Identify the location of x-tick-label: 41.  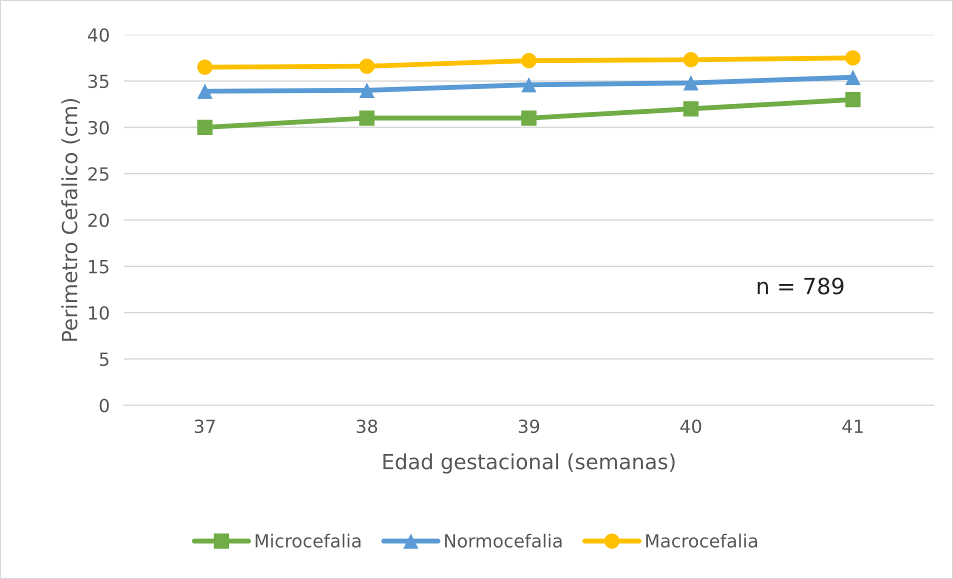
(852, 426).